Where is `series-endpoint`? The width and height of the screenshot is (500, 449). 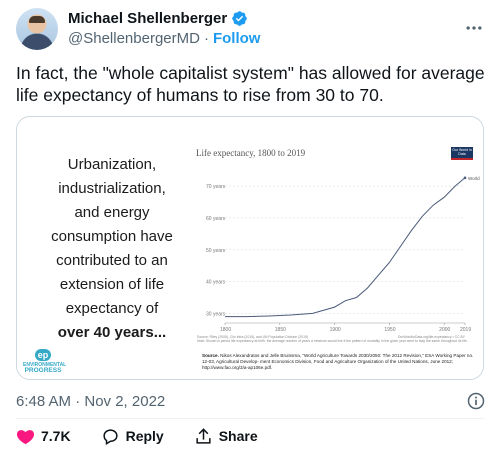 series-endpoint is located at coordinates (465, 178).